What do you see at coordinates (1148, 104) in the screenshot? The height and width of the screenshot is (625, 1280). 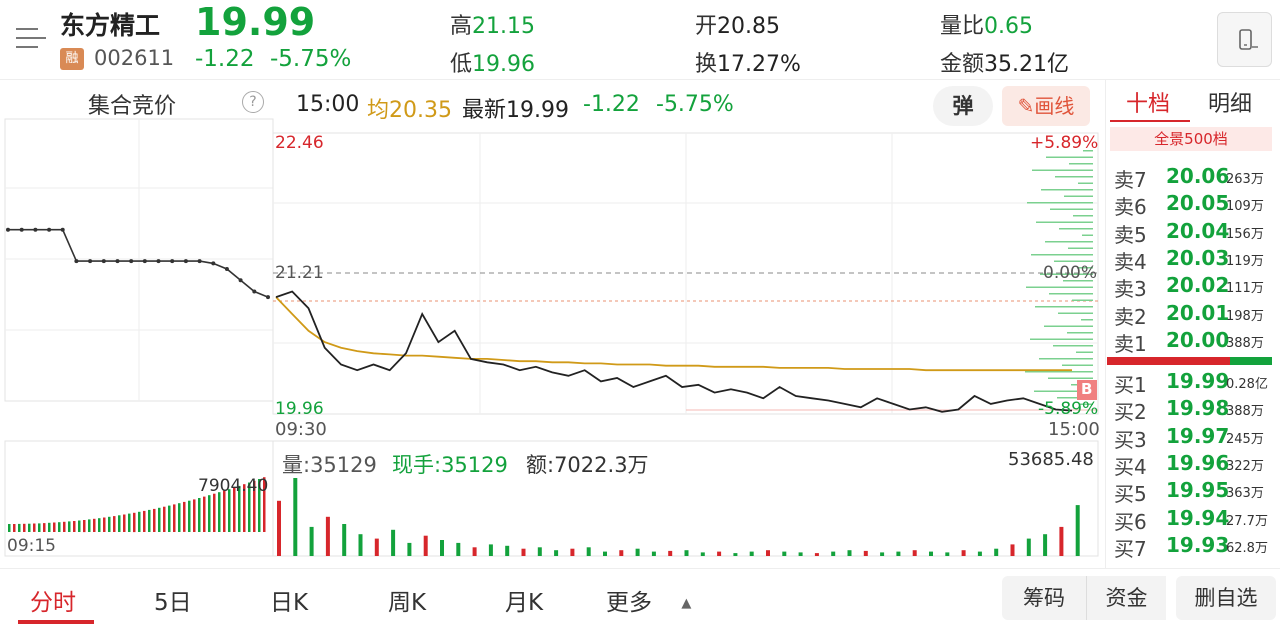 I see `tab-ten-levels: 十档` at bounding box center [1148, 104].